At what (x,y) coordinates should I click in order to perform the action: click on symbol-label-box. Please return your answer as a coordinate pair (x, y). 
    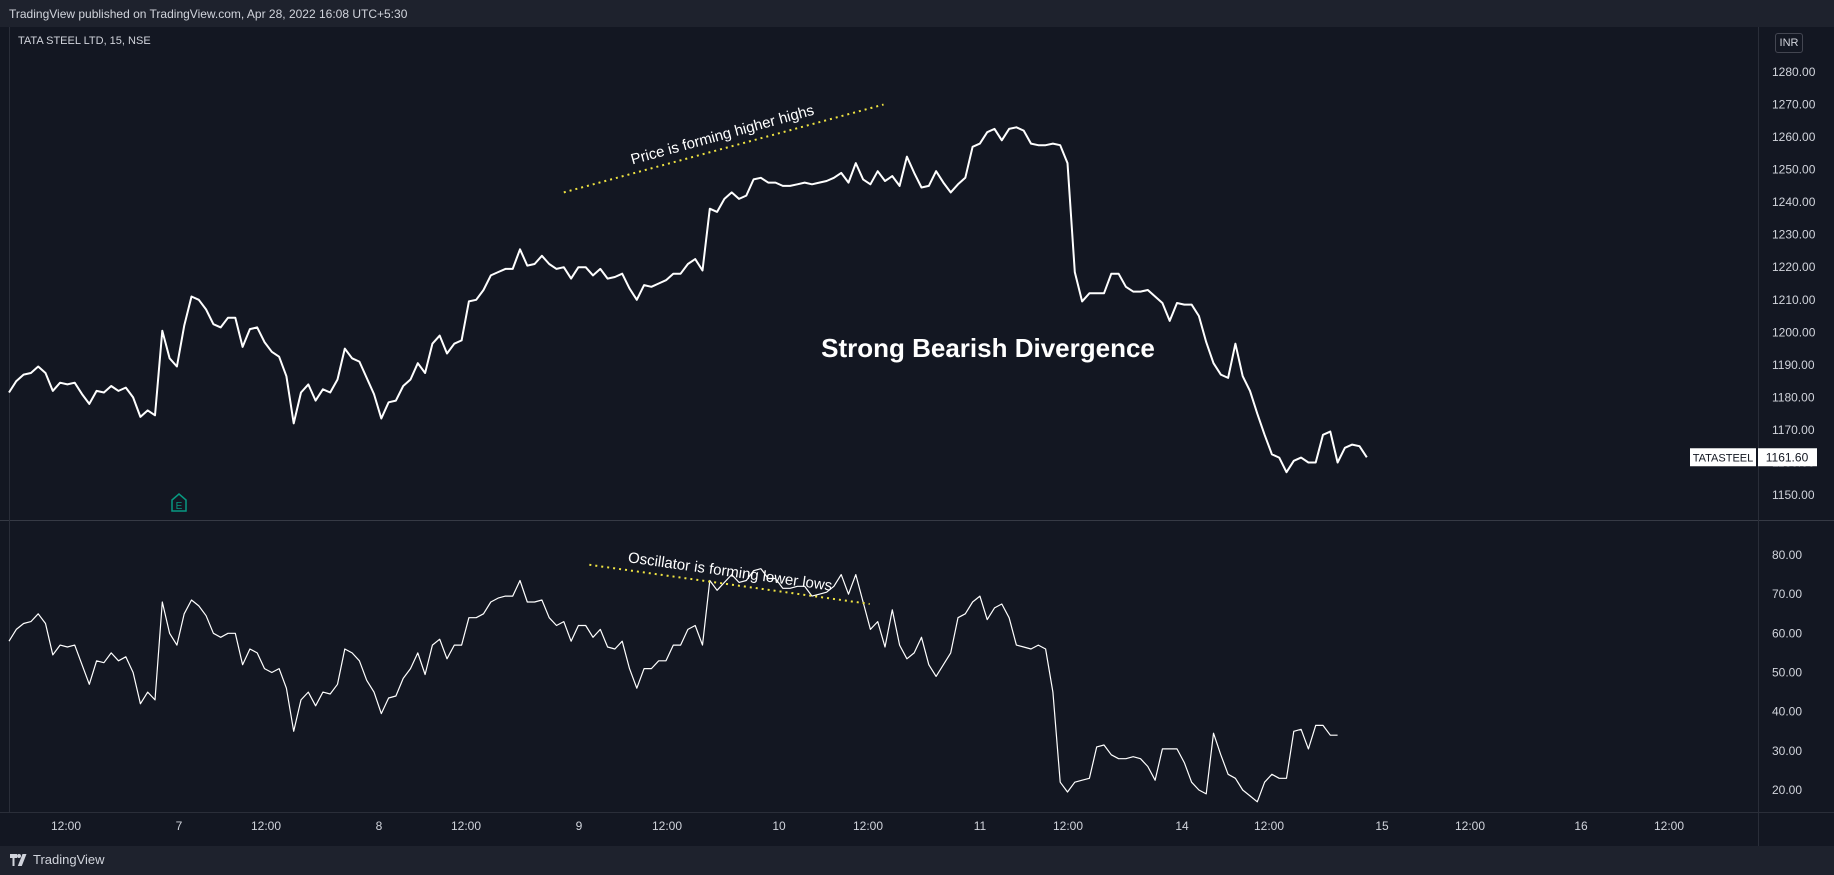
    Looking at the image, I should click on (1723, 457).